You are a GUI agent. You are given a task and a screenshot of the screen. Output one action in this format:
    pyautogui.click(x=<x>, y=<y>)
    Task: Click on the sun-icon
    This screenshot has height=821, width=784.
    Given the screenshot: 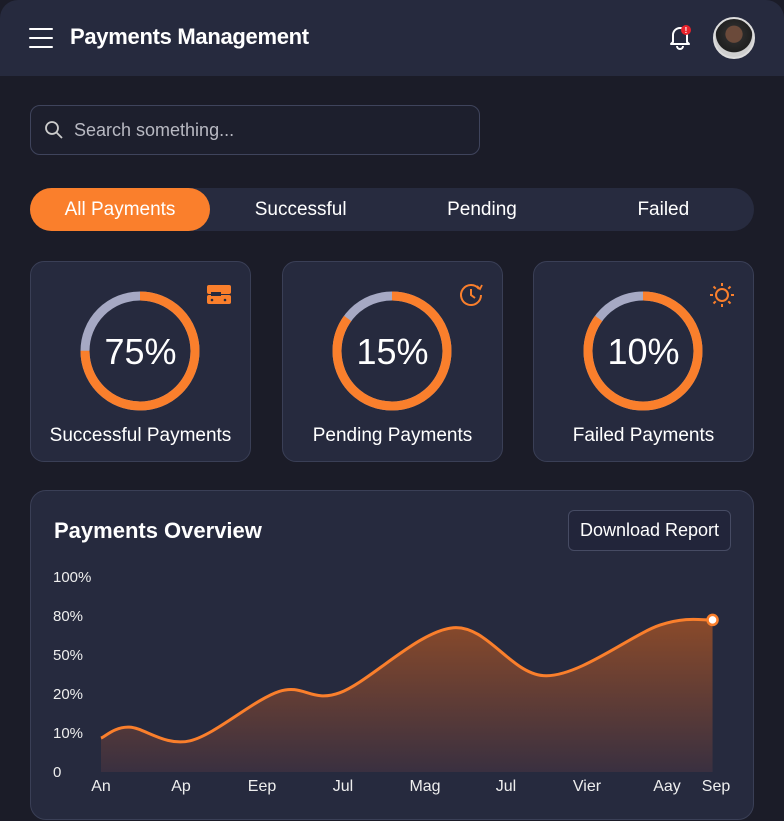 What is the action you would take?
    pyautogui.click(x=722, y=295)
    